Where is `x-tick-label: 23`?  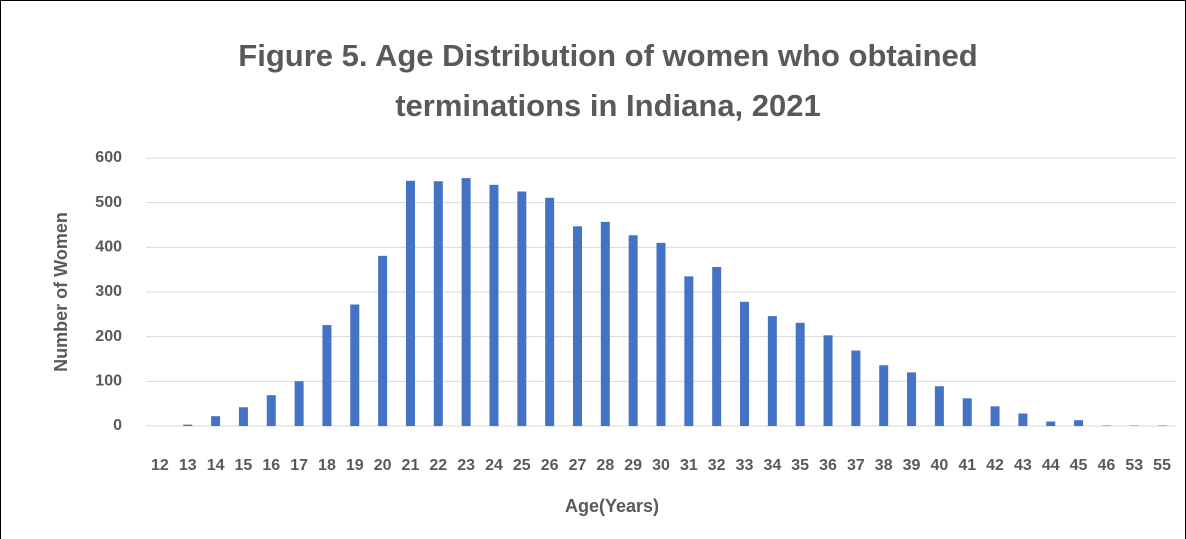
x-tick-label: 23 is located at coordinates (466, 465).